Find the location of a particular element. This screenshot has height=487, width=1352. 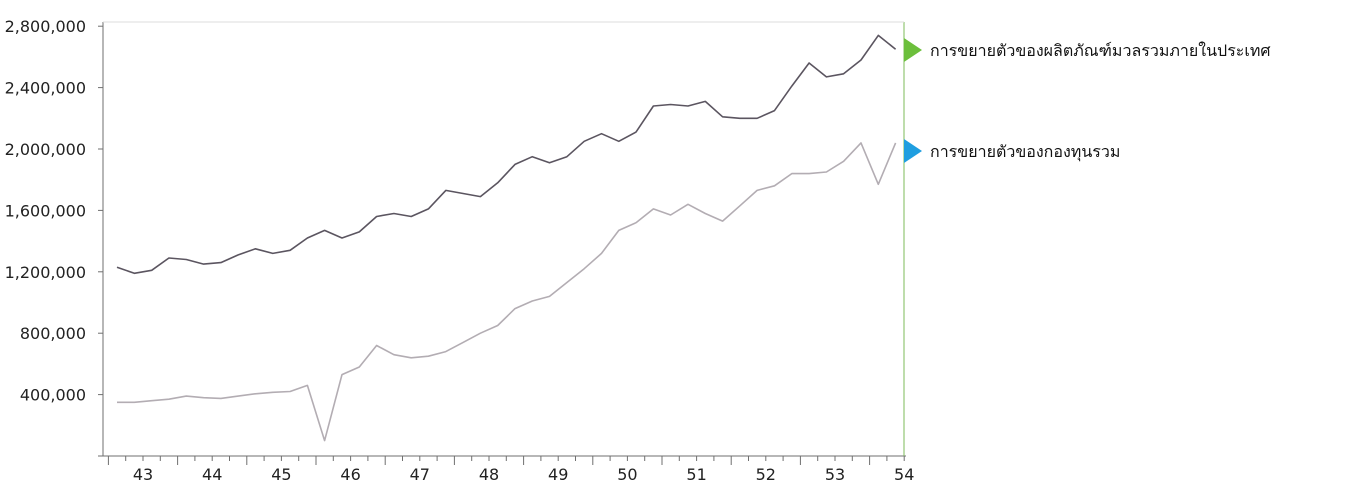

x-tick-label: 48 is located at coordinates (489, 474).